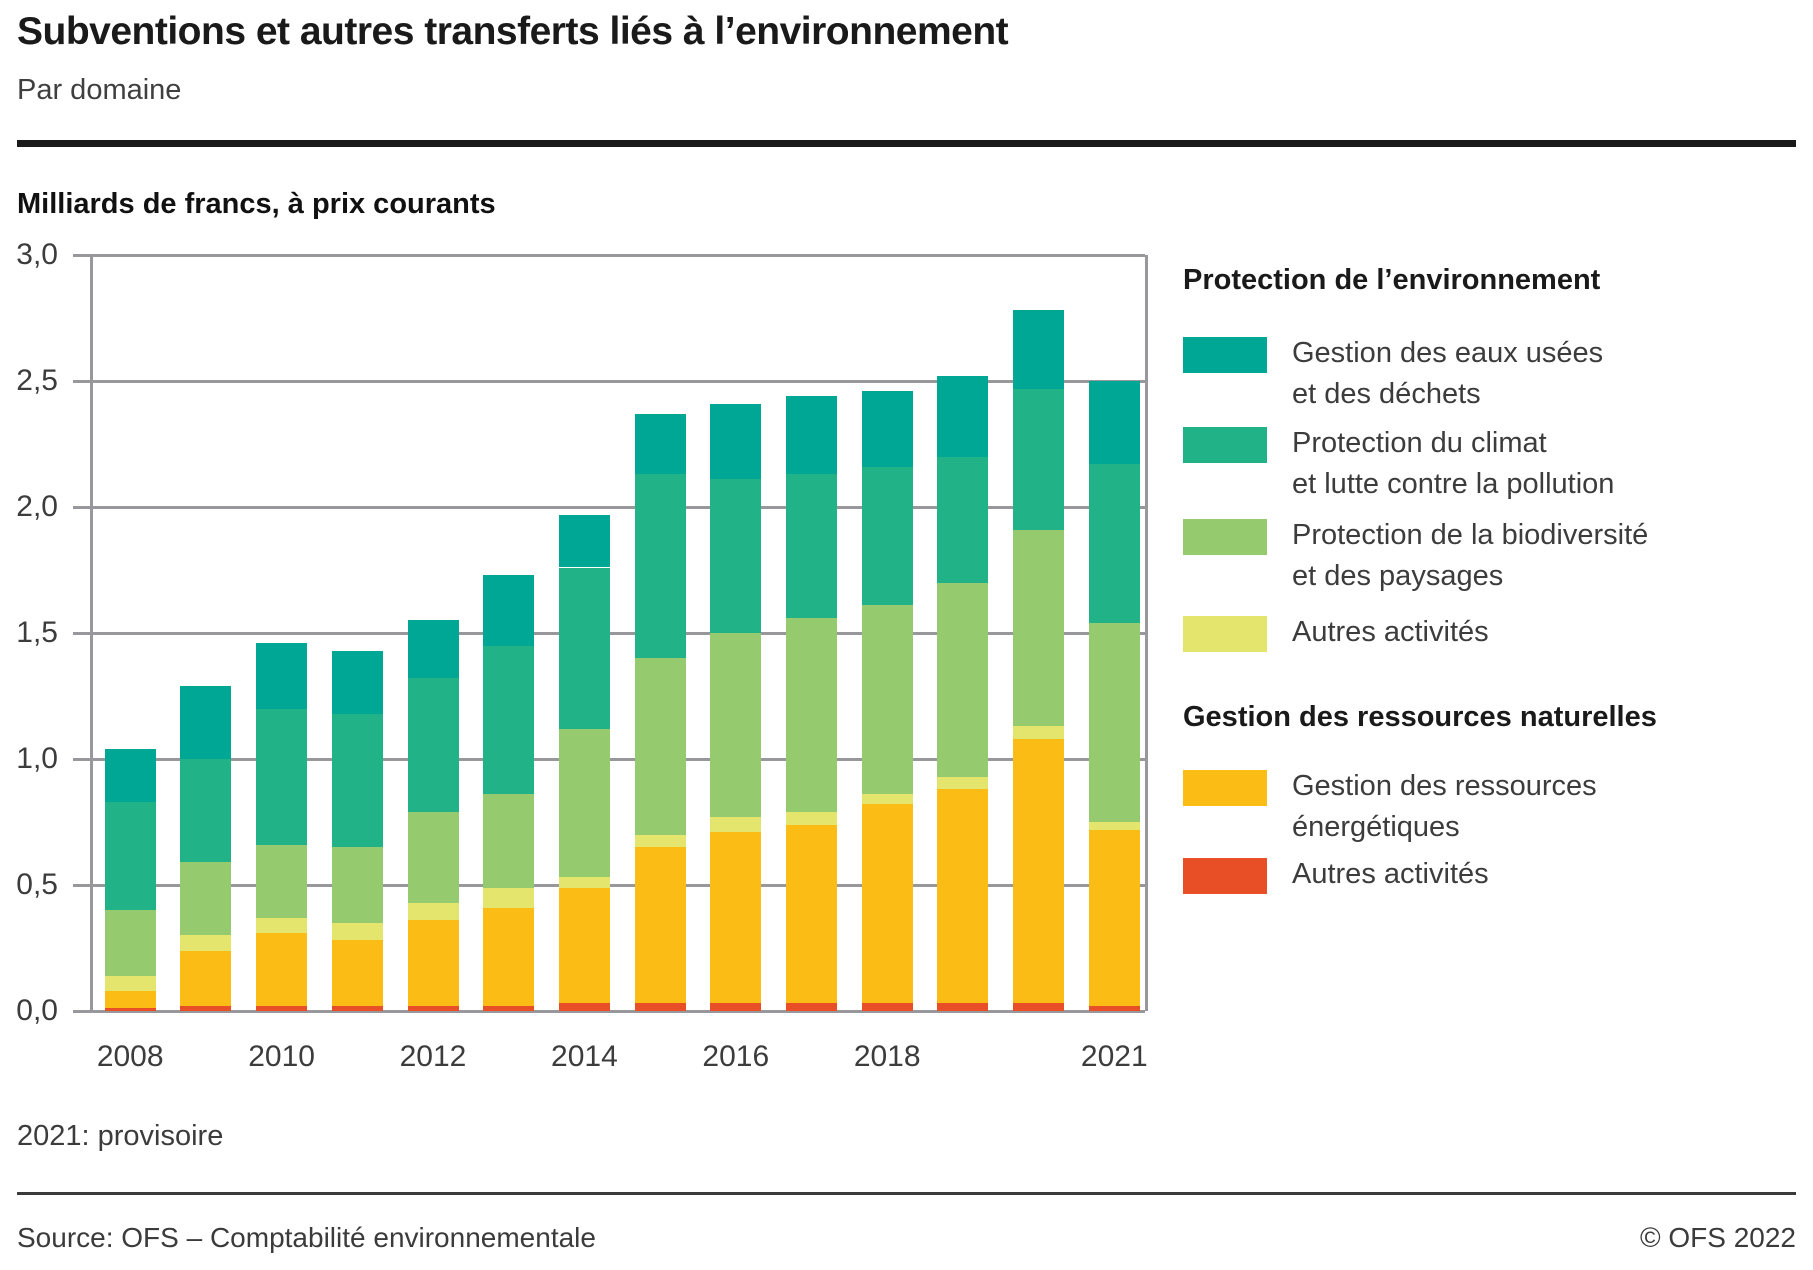 The image size is (1813, 1270). What do you see at coordinates (357, 1008) in the screenshot?
I see `segment-2011-autres-activit-s-gestion-des-ressources-naturelles` at bounding box center [357, 1008].